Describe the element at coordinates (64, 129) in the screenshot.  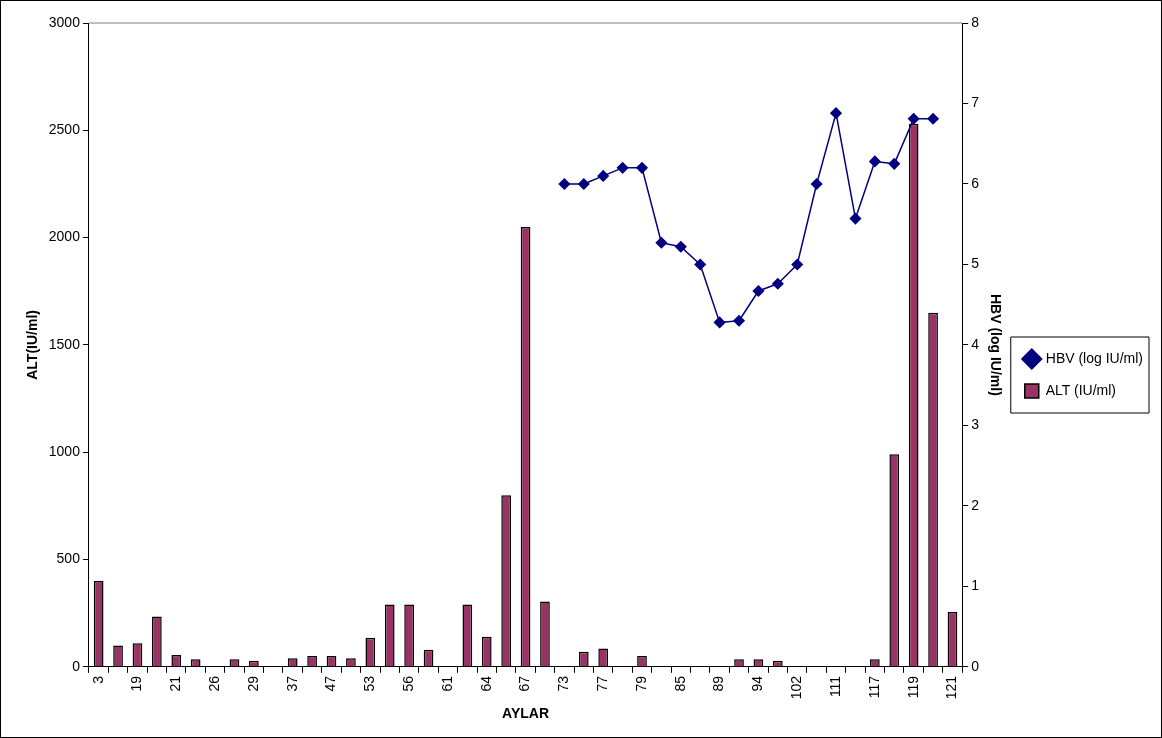
I see `y-tick-label: 2500` at that location.